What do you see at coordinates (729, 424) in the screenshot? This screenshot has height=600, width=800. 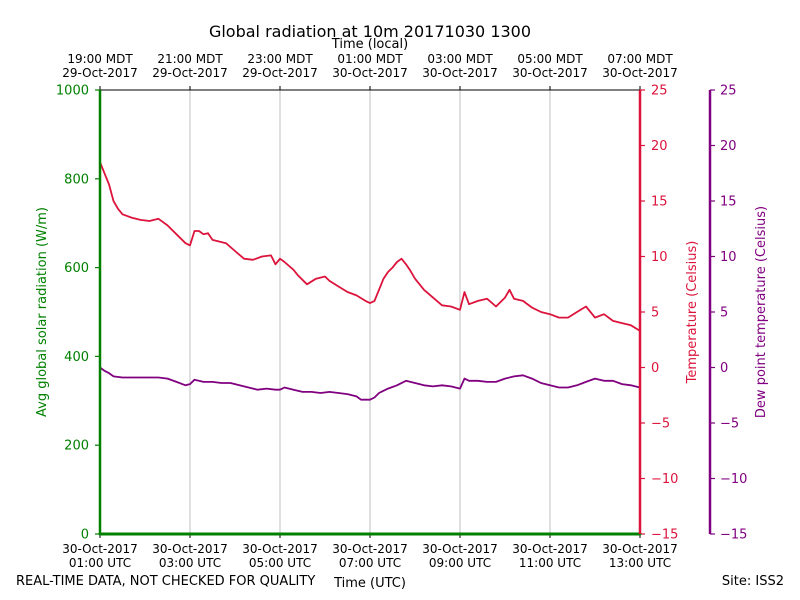 I see `dewpoint-axis-tick-label: −5` at bounding box center [729, 424].